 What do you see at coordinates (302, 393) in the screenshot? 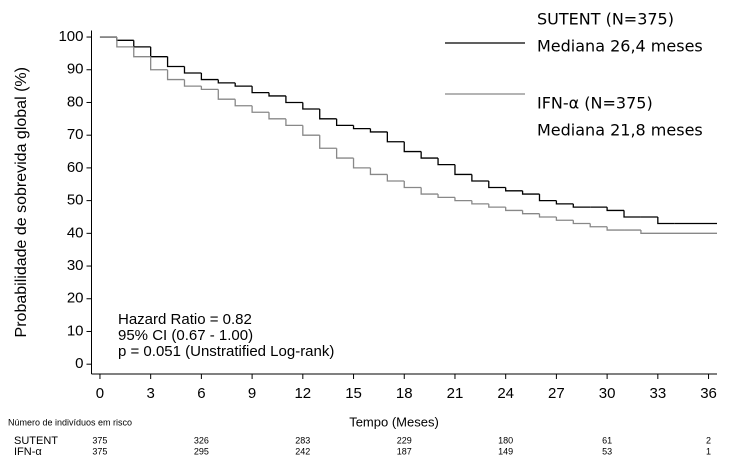
I see `x-tick-label: 12` at bounding box center [302, 393].